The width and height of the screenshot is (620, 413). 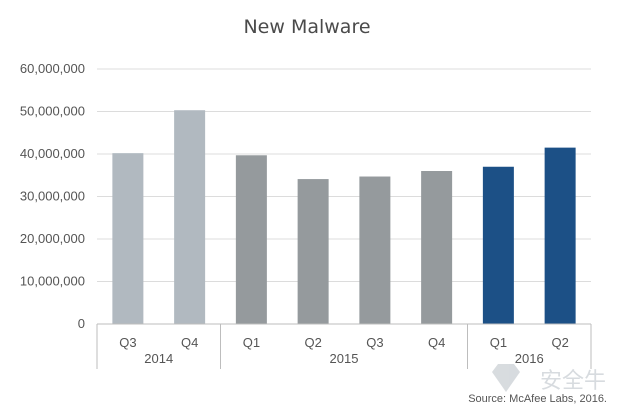 What do you see at coordinates (437, 247) in the screenshot?
I see `bar-2015-q4` at bounding box center [437, 247].